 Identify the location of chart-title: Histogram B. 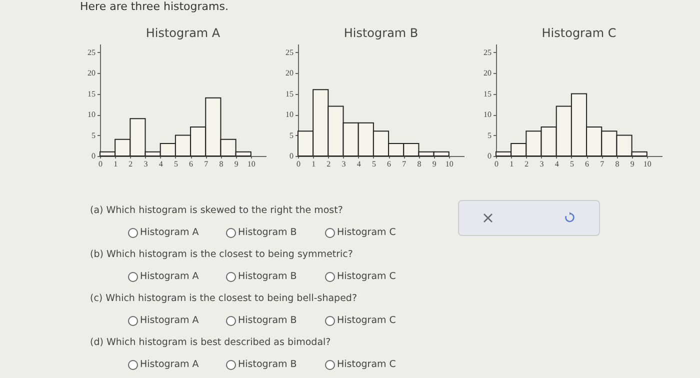
(381, 33).